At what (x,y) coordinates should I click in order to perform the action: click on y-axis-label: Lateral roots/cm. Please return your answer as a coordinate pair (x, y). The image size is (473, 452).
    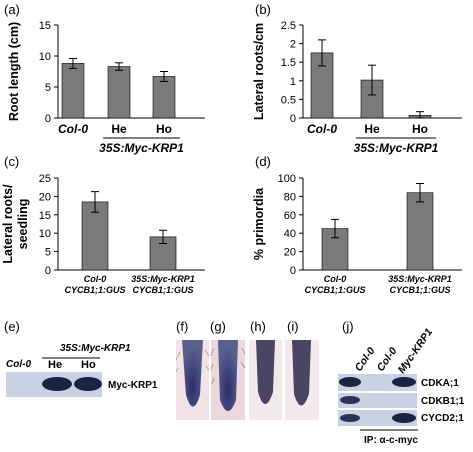
    Looking at the image, I should click on (259, 71).